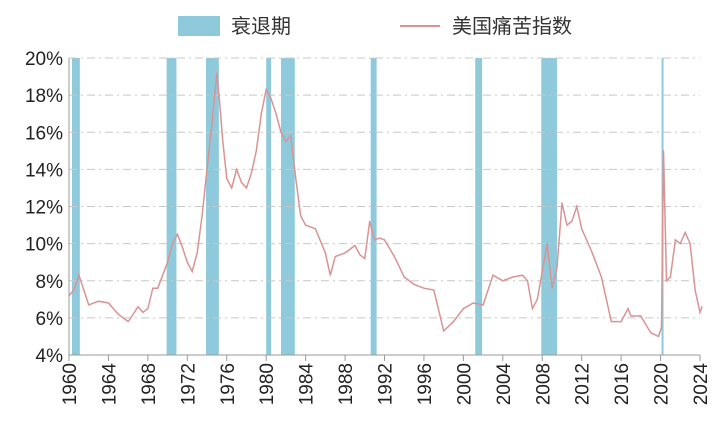 The width and height of the screenshot is (718, 438). I want to click on y-tick-label: 20%, so click(44, 59).